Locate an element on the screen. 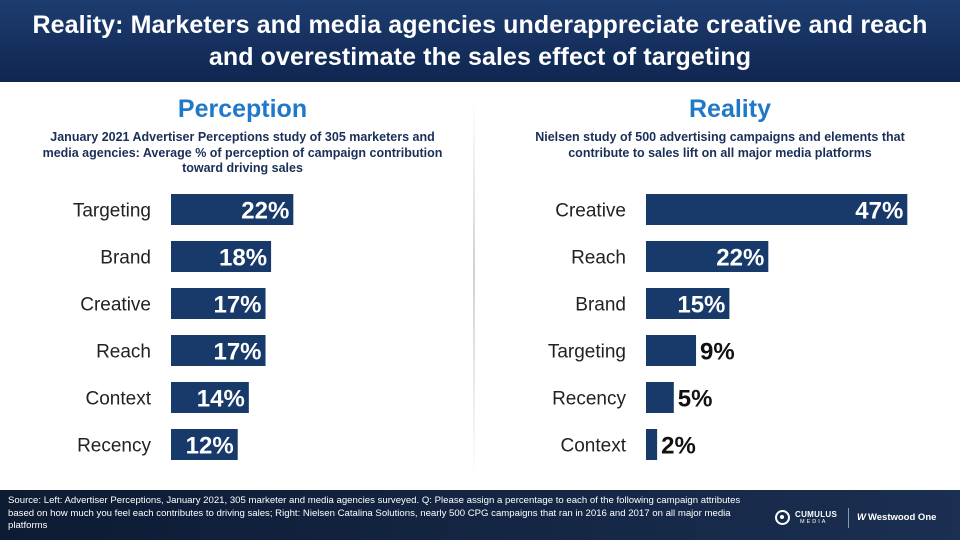  perception-bar-brand is located at coordinates (221, 256).